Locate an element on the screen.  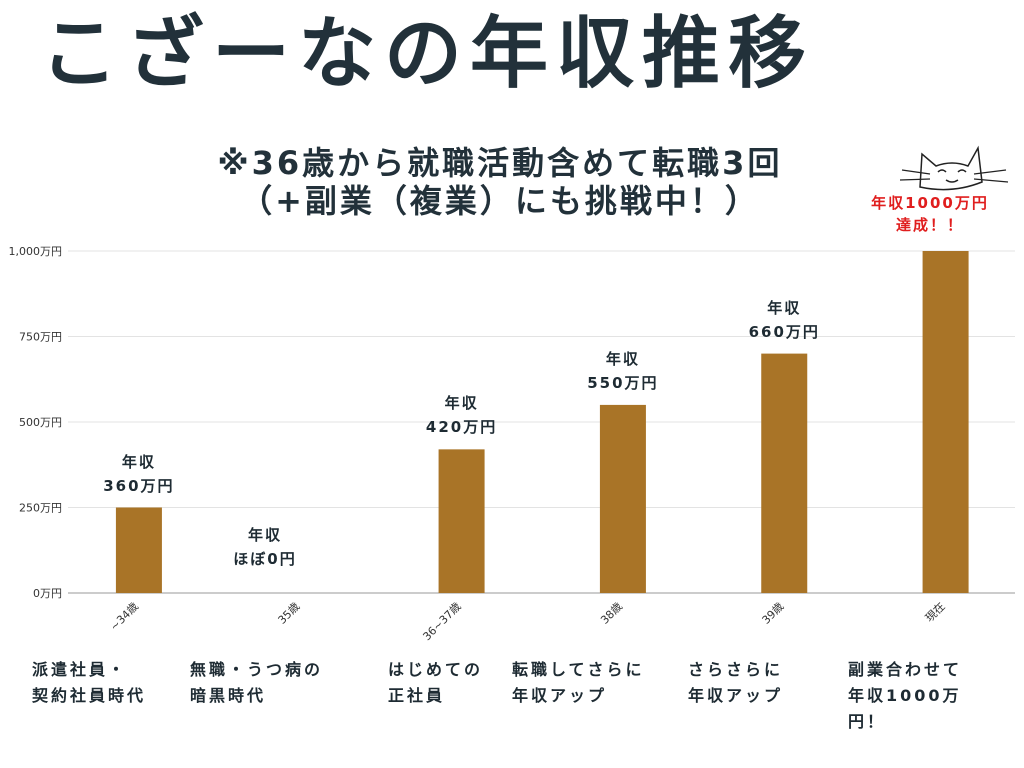
y-tick-label: 250万円 is located at coordinates (40, 508).